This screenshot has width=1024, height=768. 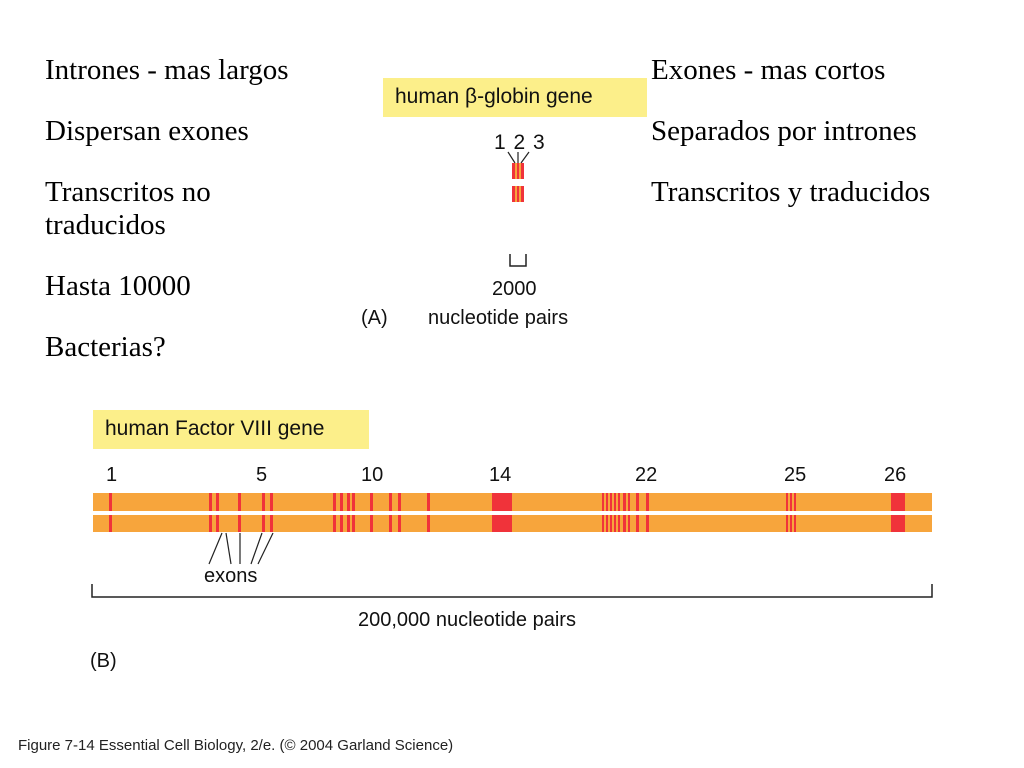 What do you see at coordinates (518, 209) in the screenshot?
I see `beta-globin-gene` at bounding box center [518, 209].